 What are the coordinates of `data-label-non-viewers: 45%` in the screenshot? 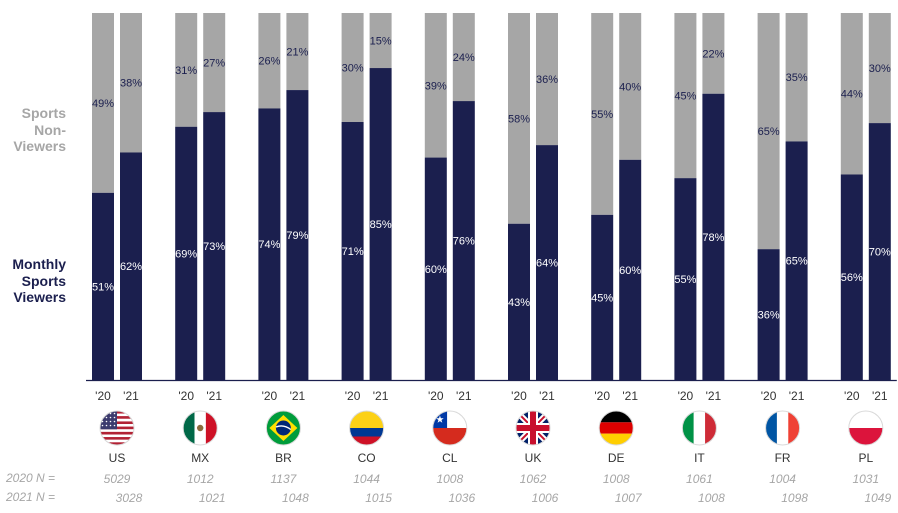 It's located at (685, 97).